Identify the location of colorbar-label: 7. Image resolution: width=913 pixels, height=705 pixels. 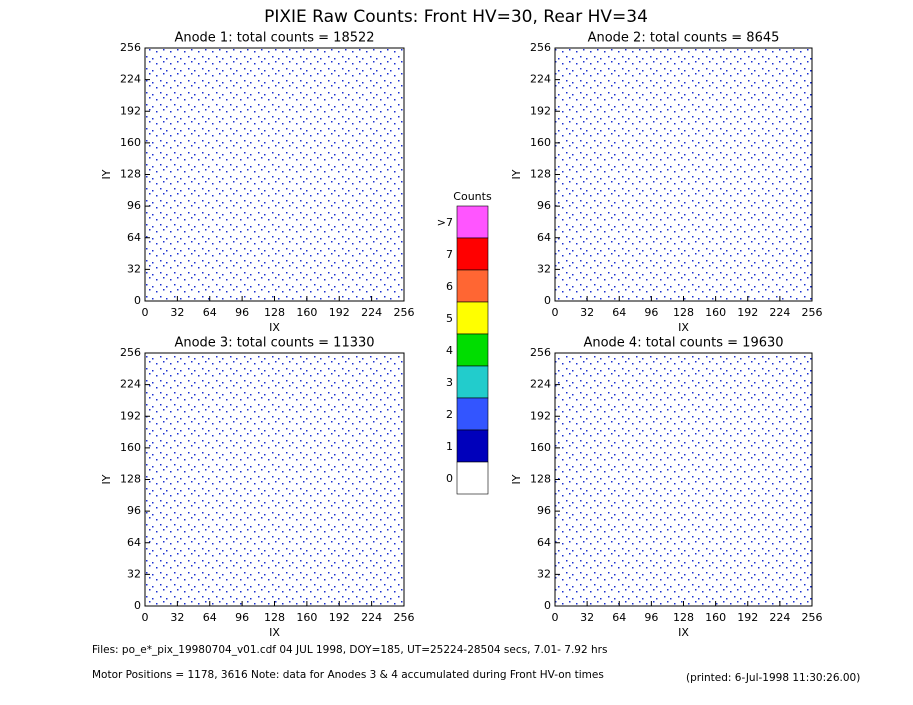
(449, 254).